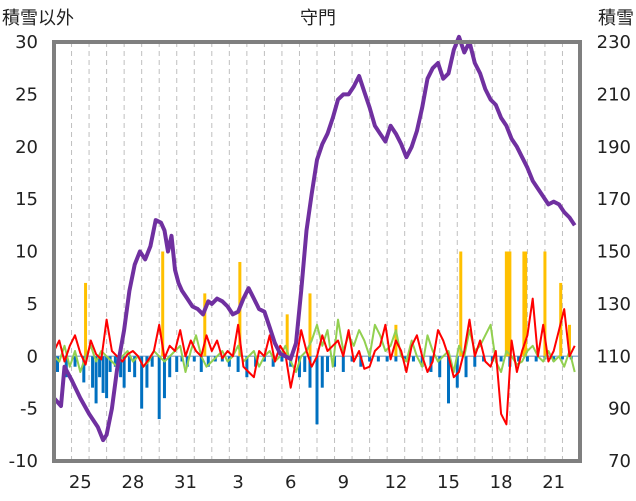 Image resolution: width=636 pixels, height=501 pixels. What do you see at coordinates (237, 482) in the screenshot?
I see `x-tick-label: 3` at bounding box center [237, 482].